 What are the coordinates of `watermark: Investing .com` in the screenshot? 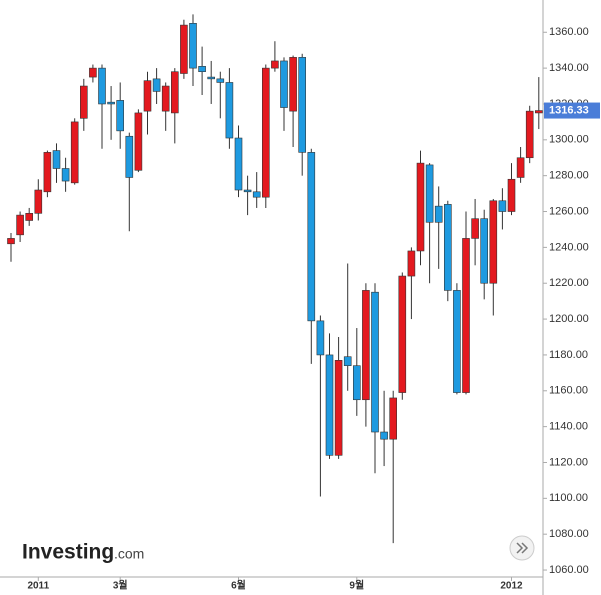 It's located at (83, 552).